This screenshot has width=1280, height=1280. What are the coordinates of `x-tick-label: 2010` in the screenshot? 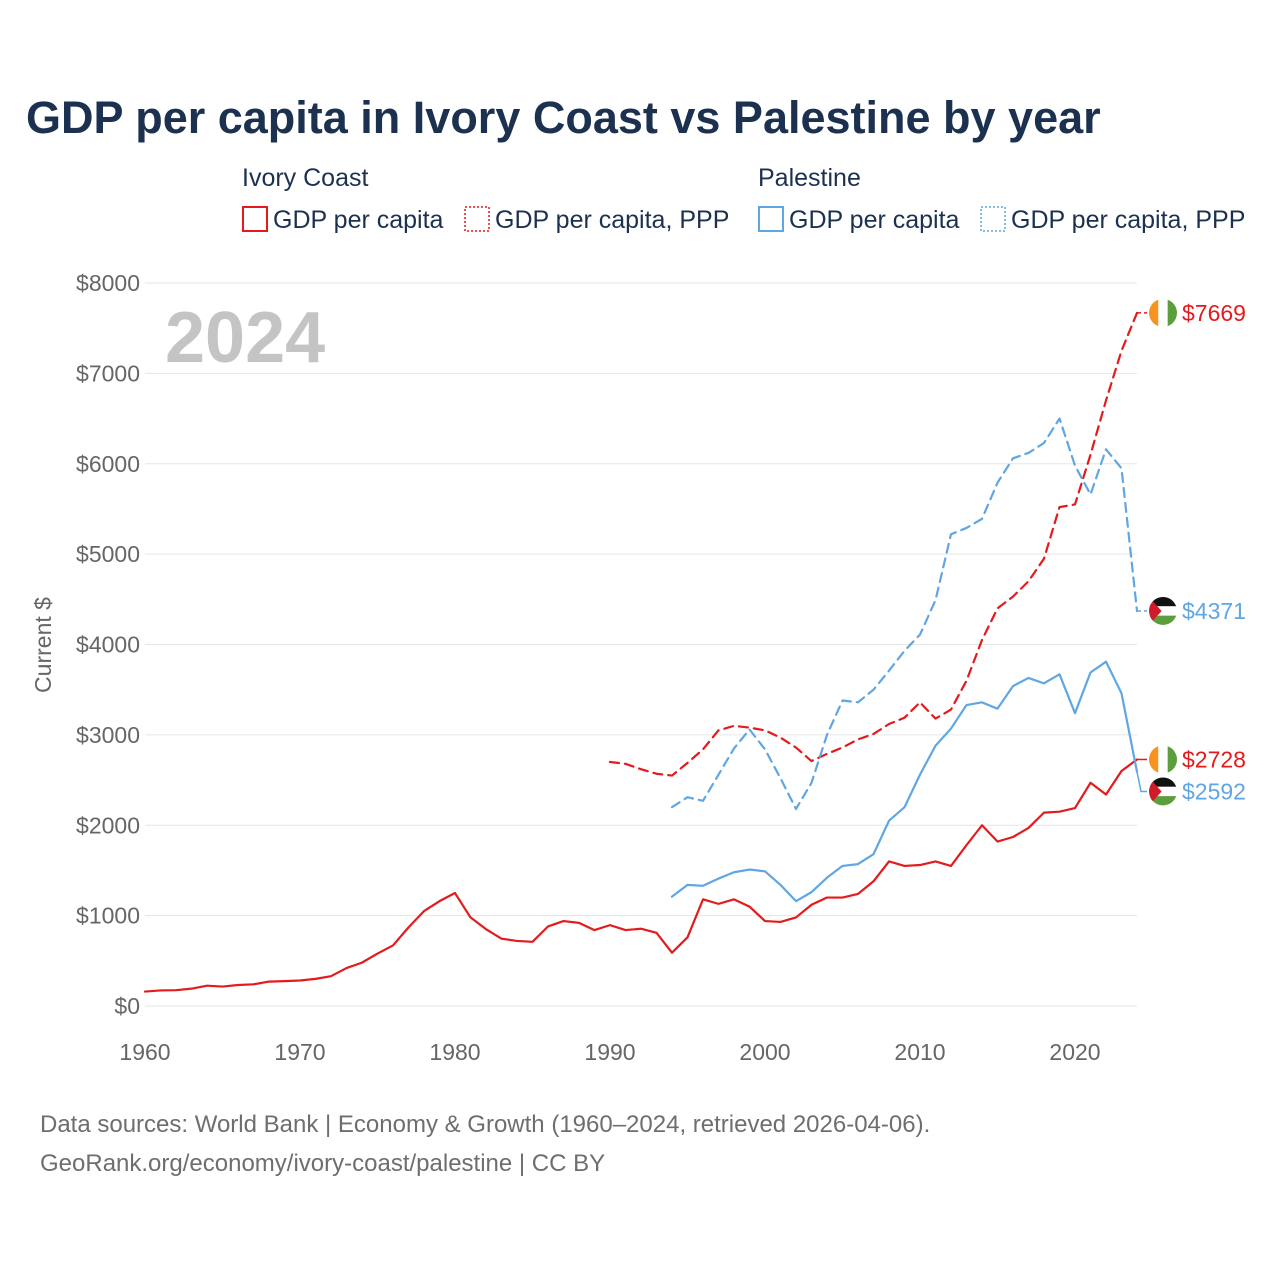 It's located at (919, 1052).